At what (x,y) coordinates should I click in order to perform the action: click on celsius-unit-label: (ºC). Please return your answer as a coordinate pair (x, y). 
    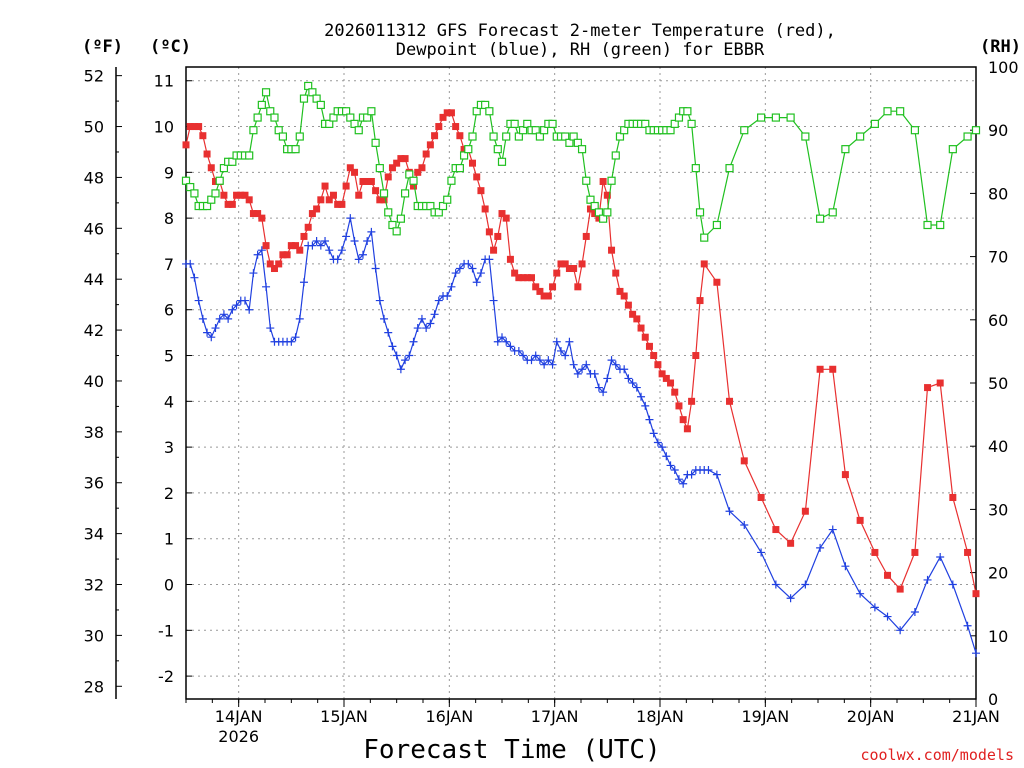
    Looking at the image, I should click on (170, 47).